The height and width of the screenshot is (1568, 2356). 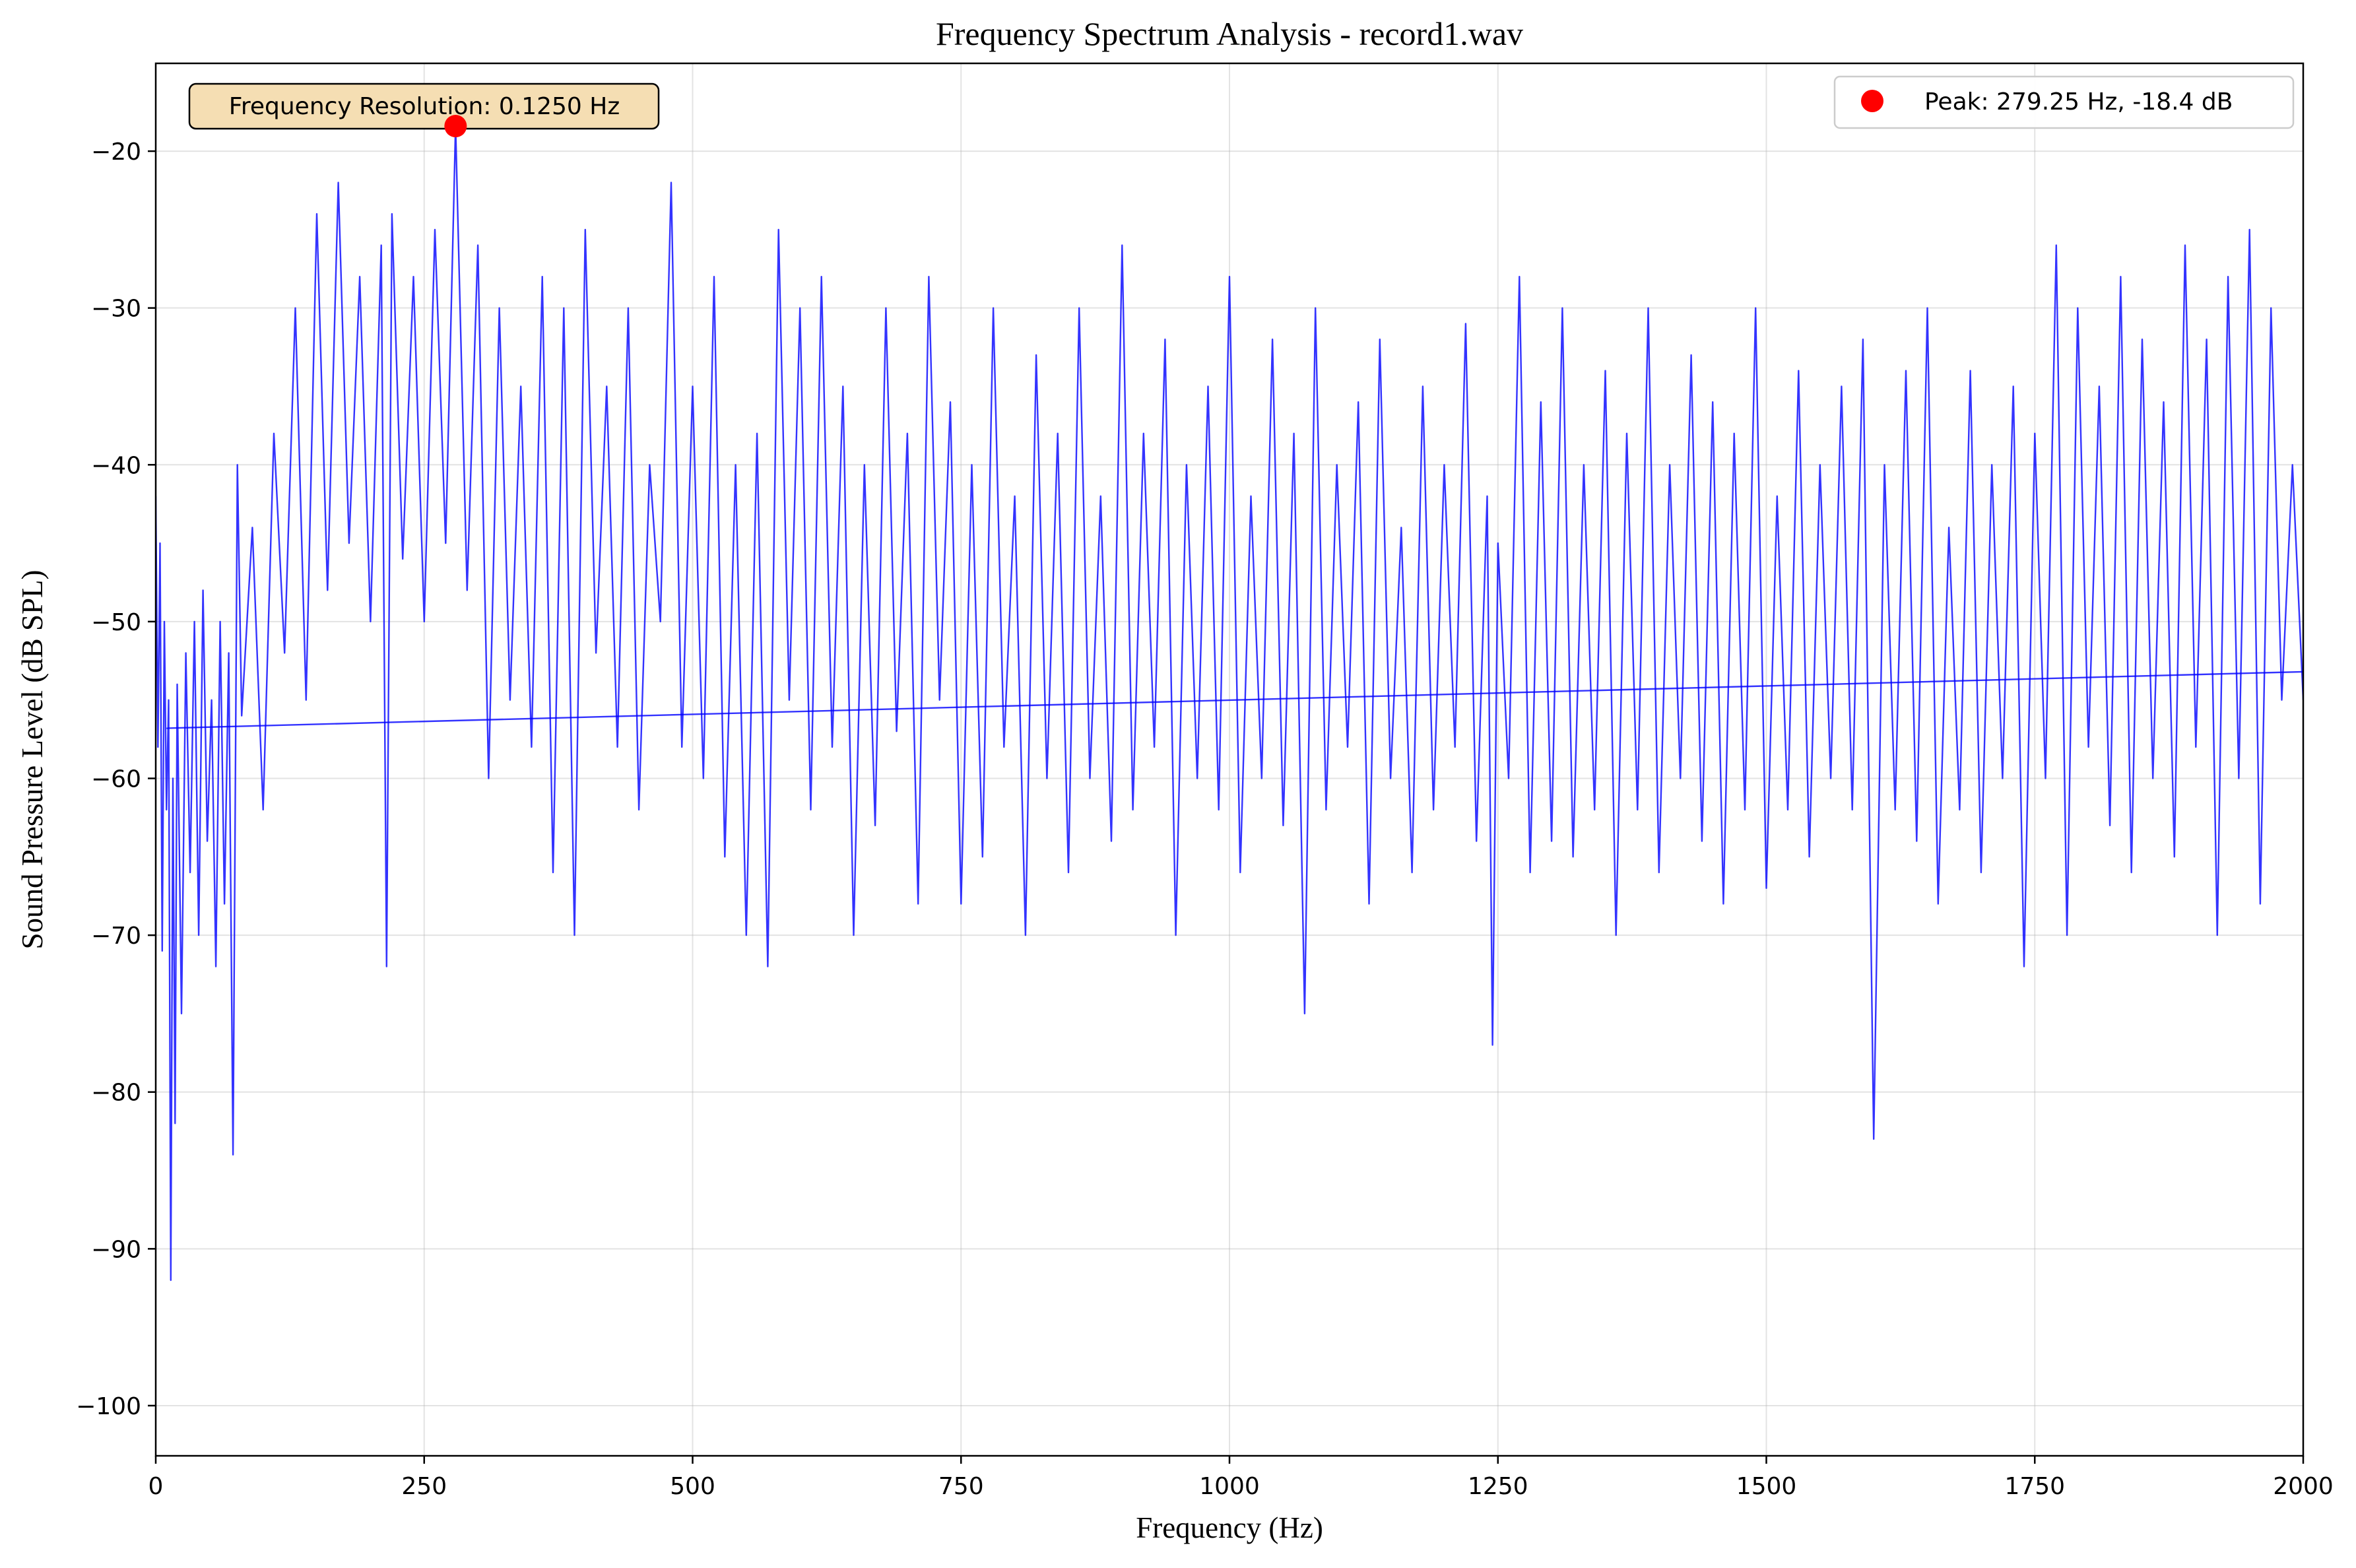 I want to click on x-tick-label: 500, so click(x=692, y=1486).